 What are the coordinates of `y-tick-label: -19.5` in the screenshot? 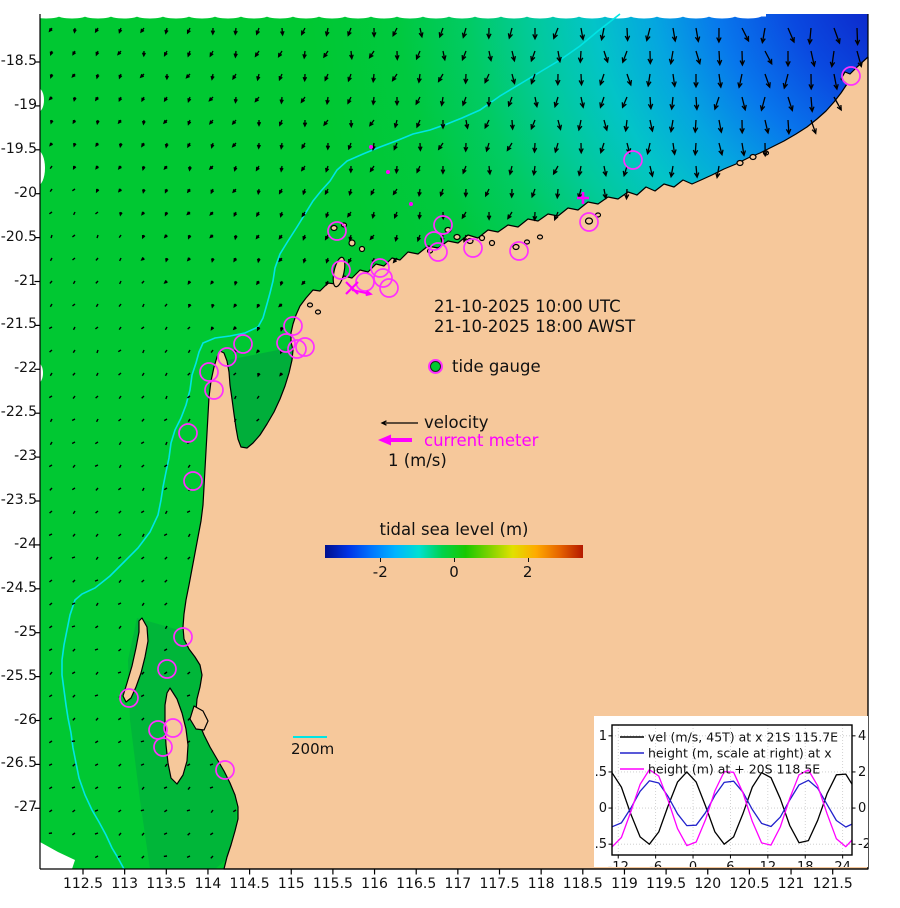 It's located at (18, 148).